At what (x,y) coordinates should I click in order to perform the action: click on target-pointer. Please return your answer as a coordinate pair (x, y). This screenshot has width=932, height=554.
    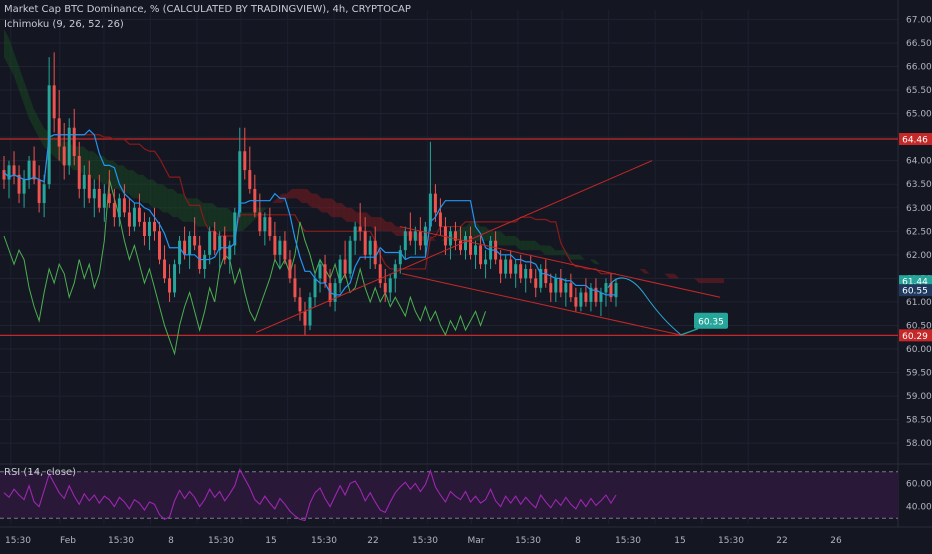
    Looking at the image, I should click on (689, 332).